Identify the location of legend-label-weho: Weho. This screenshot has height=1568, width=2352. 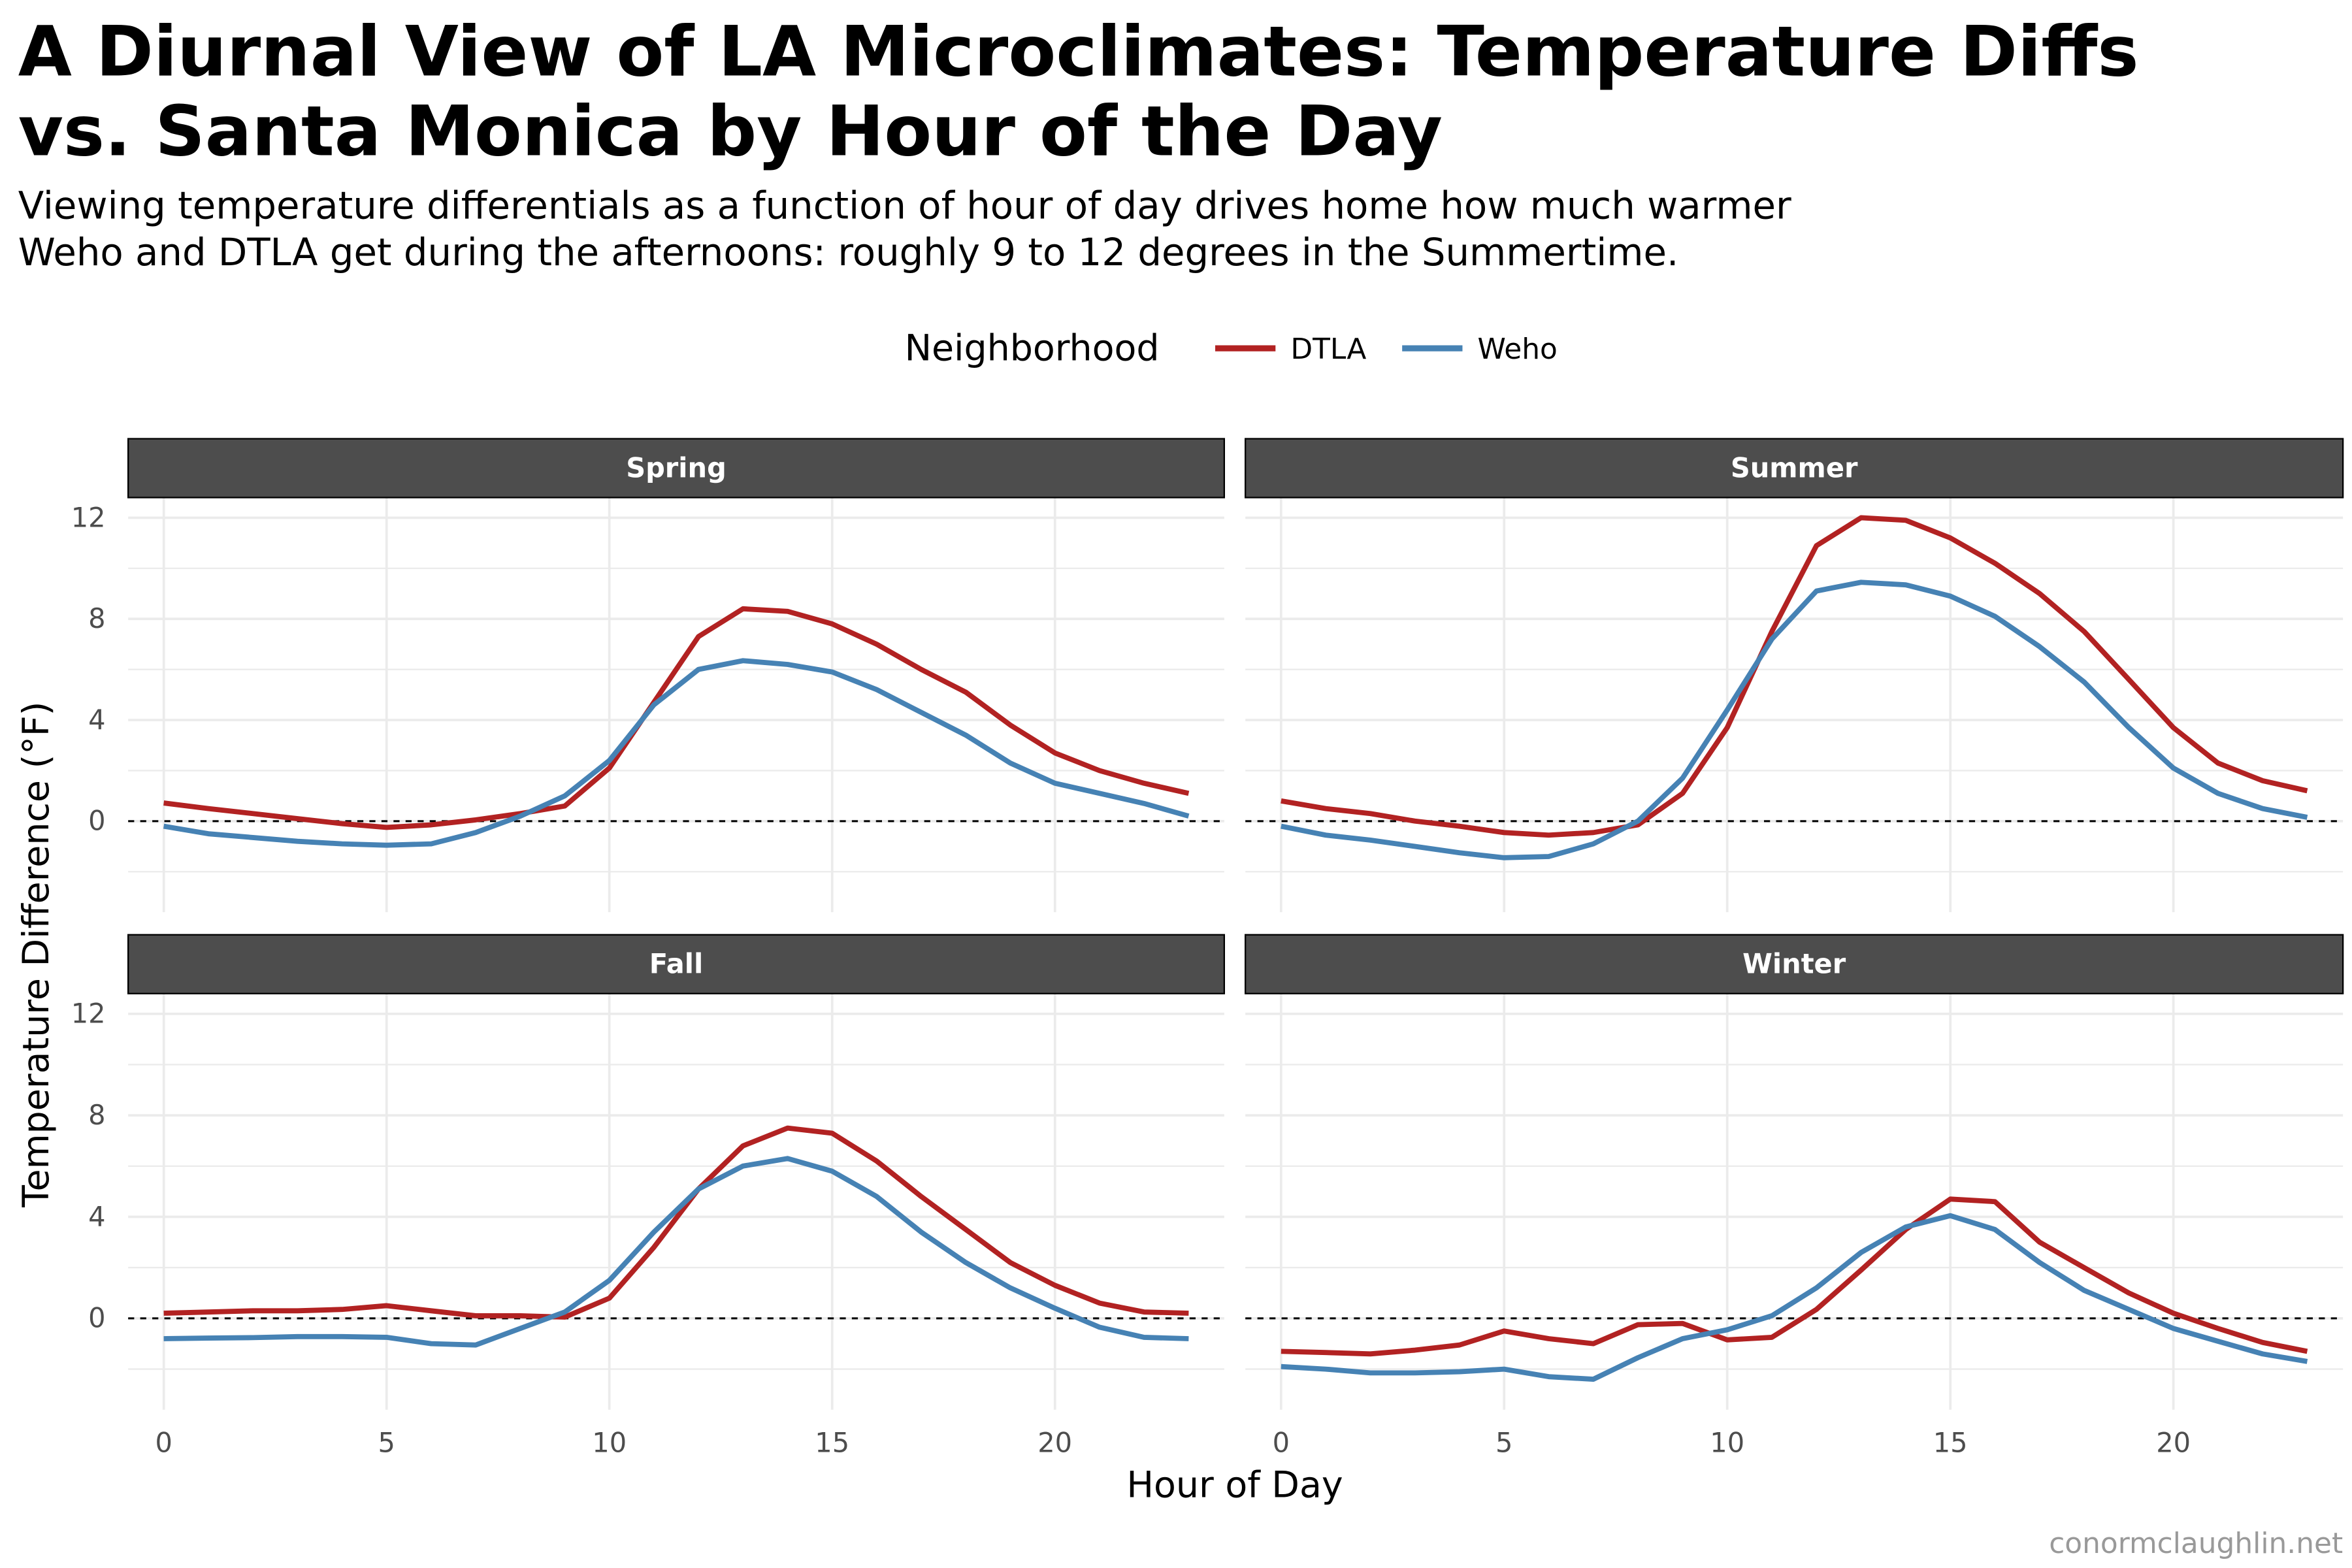
(1518, 349).